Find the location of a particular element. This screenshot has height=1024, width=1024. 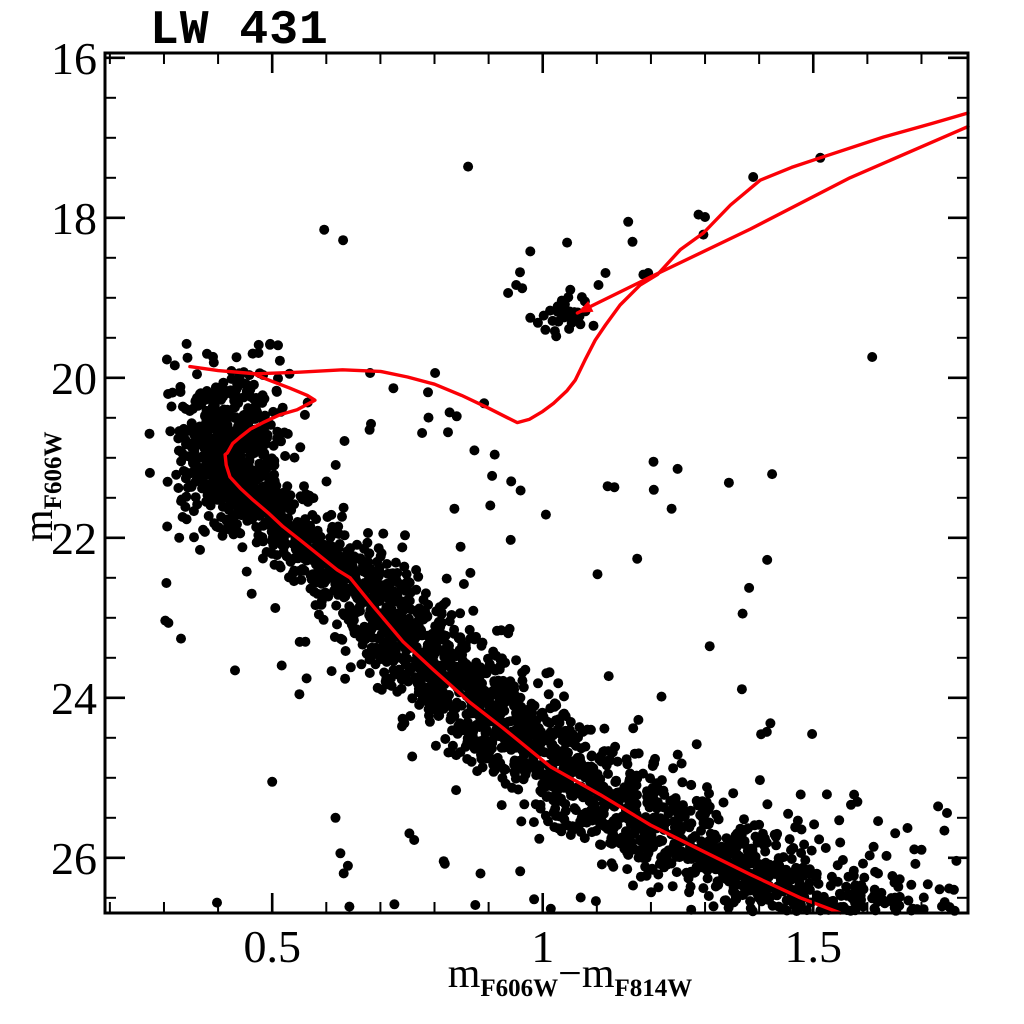

x-axis-label: mF606W−mF814W is located at coordinates (570, 976).